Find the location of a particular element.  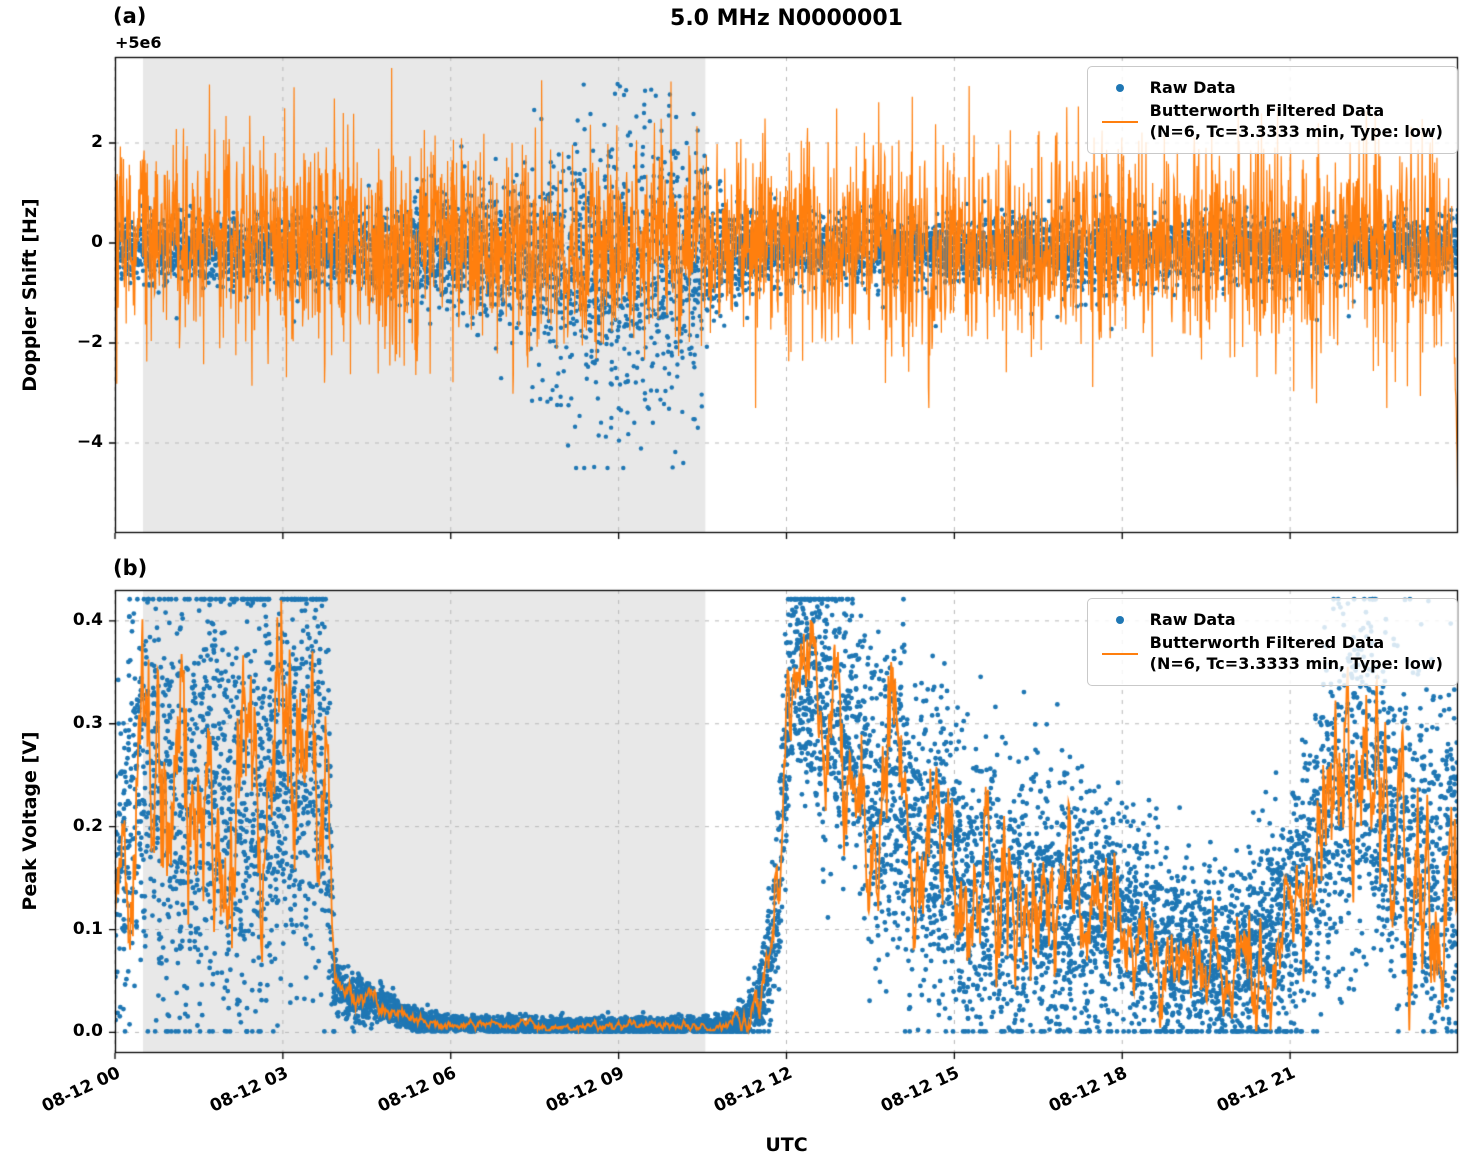

panel-b-y-tick-label: 0.0 is located at coordinates (87, 1031).